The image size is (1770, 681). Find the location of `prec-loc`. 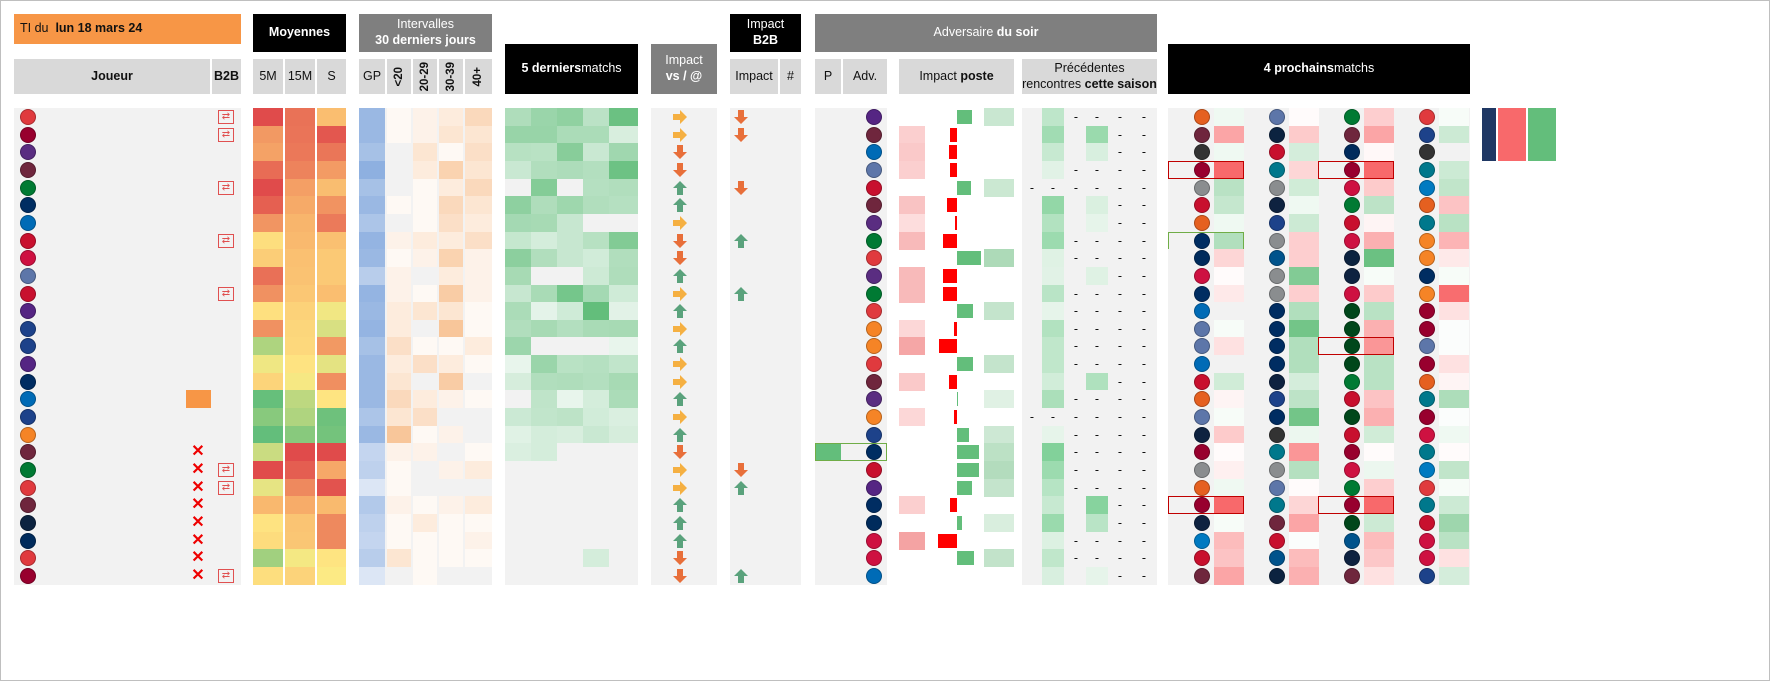

prec-loc is located at coordinates (1076, 223).